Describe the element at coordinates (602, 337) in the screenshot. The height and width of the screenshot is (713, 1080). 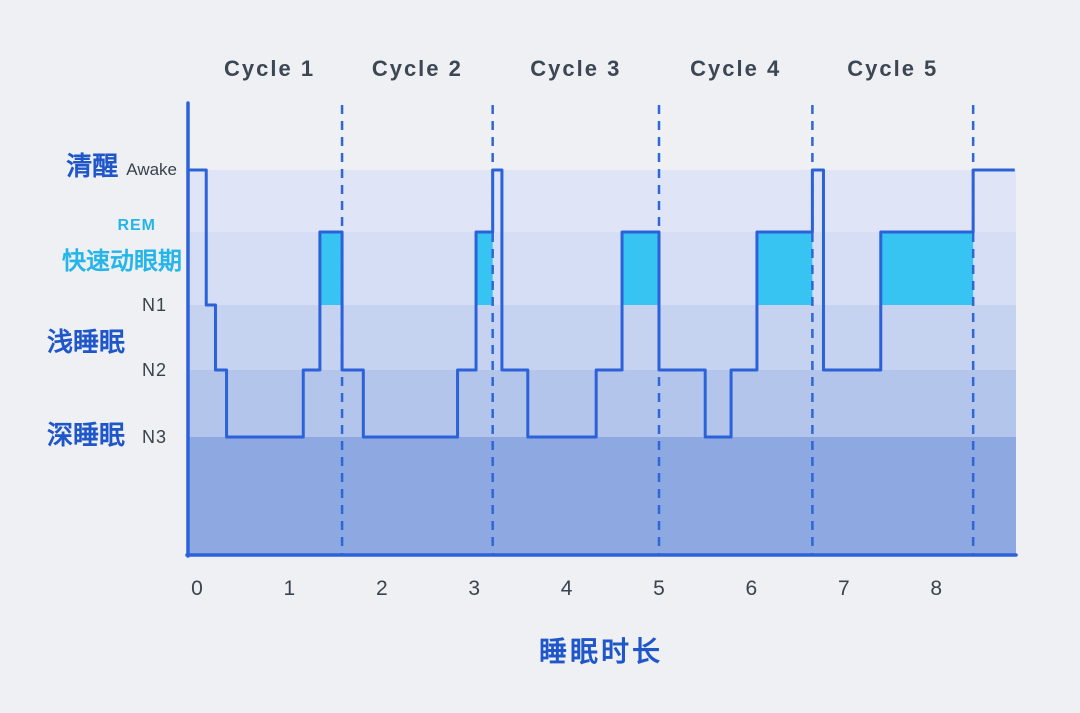
I see `stage-band-n1` at that location.